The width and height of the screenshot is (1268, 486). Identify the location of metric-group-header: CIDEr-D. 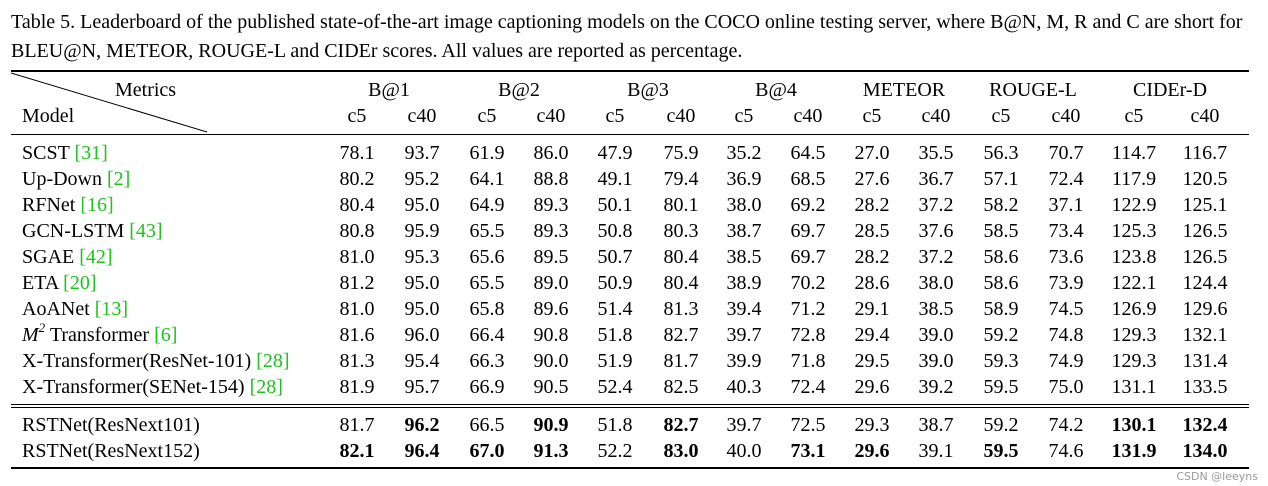
(1170, 90).